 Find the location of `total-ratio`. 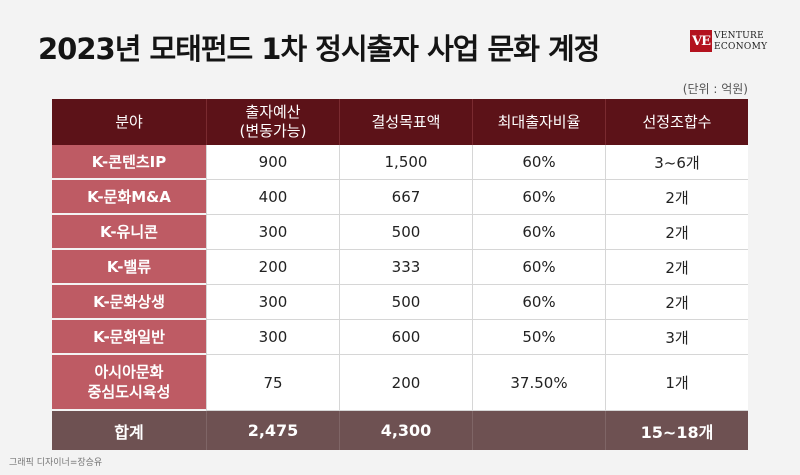

total-ratio is located at coordinates (538, 430).